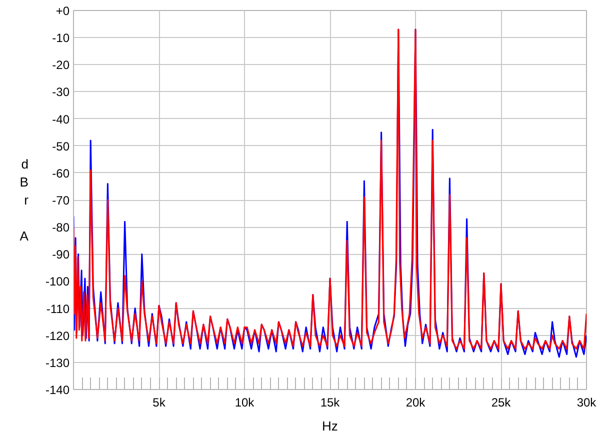 This screenshot has height=436, width=600. Describe the element at coordinates (587, 403) in the screenshot. I see `x-tick-label: 30k` at that location.